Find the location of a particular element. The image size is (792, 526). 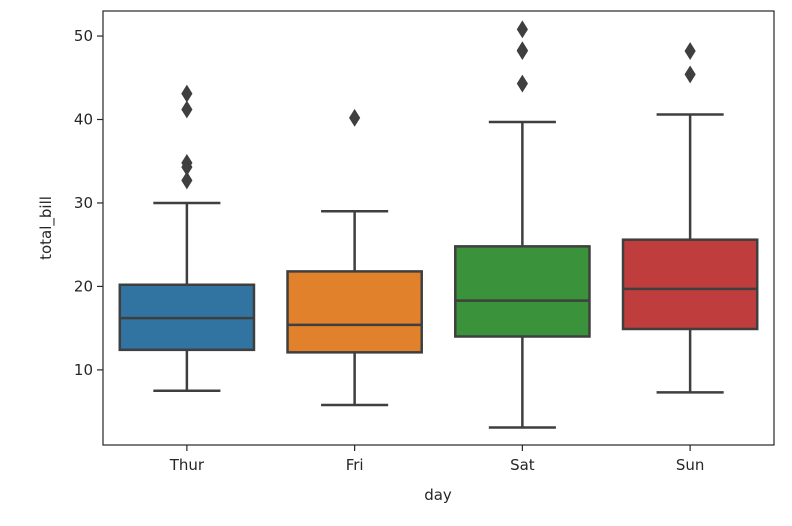

y-tick-label: 40 is located at coordinates (83, 120).